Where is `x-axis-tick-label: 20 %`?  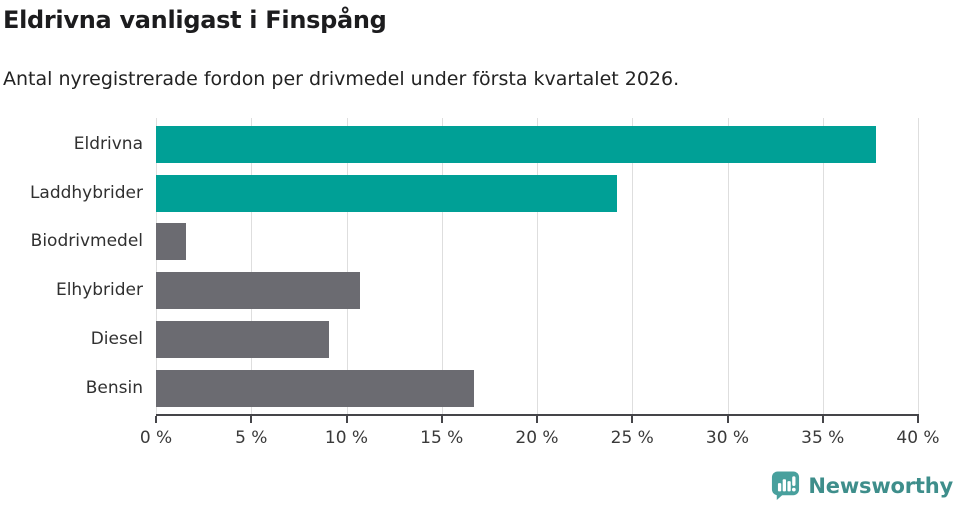 x-axis-tick-label: 20 % is located at coordinates (537, 438).